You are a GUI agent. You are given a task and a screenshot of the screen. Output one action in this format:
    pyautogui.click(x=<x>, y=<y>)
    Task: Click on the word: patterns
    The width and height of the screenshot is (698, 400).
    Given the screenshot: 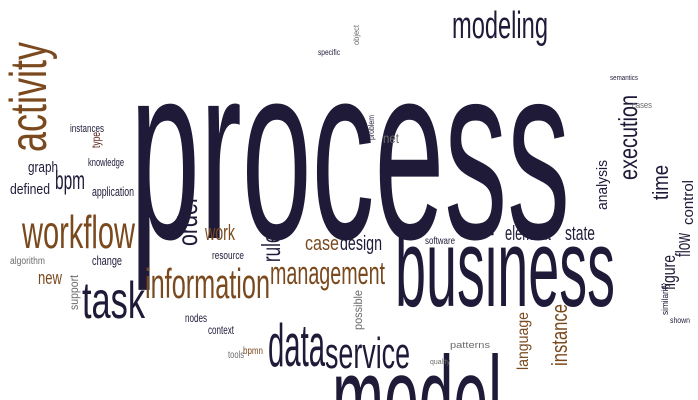 What is the action you would take?
    pyautogui.click(x=470, y=345)
    